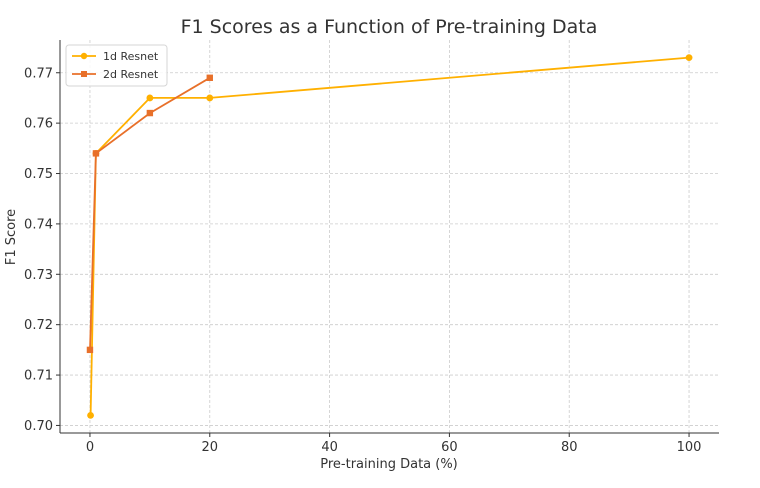 The height and width of the screenshot is (488, 760). Describe the element at coordinates (116, 65) in the screenshot. I see `legend: 1d Resnet 2d Resnet` at that location.